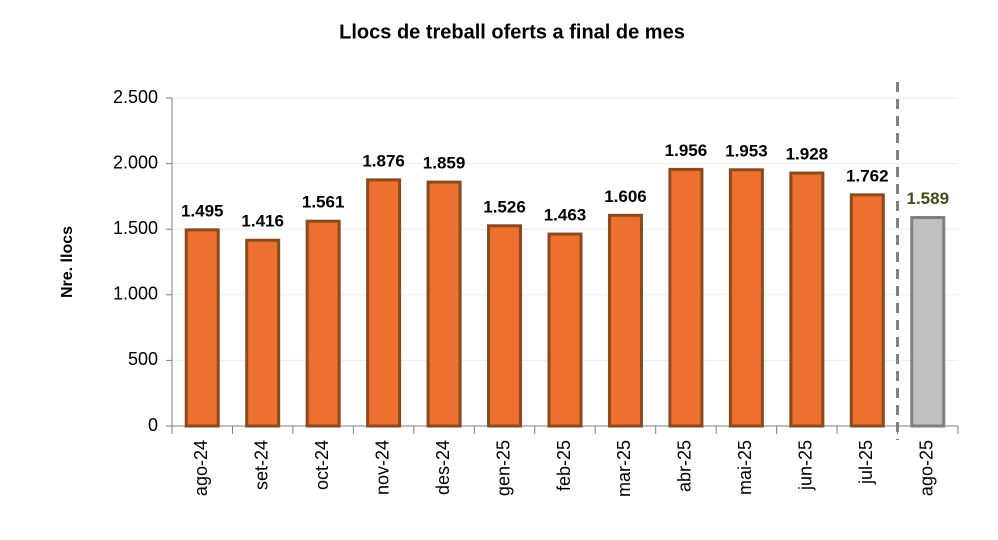  What do you see at coordinates (686, 150) in the screenshot?
I see `value-label: 1.956` at bounding box center [686, 150].